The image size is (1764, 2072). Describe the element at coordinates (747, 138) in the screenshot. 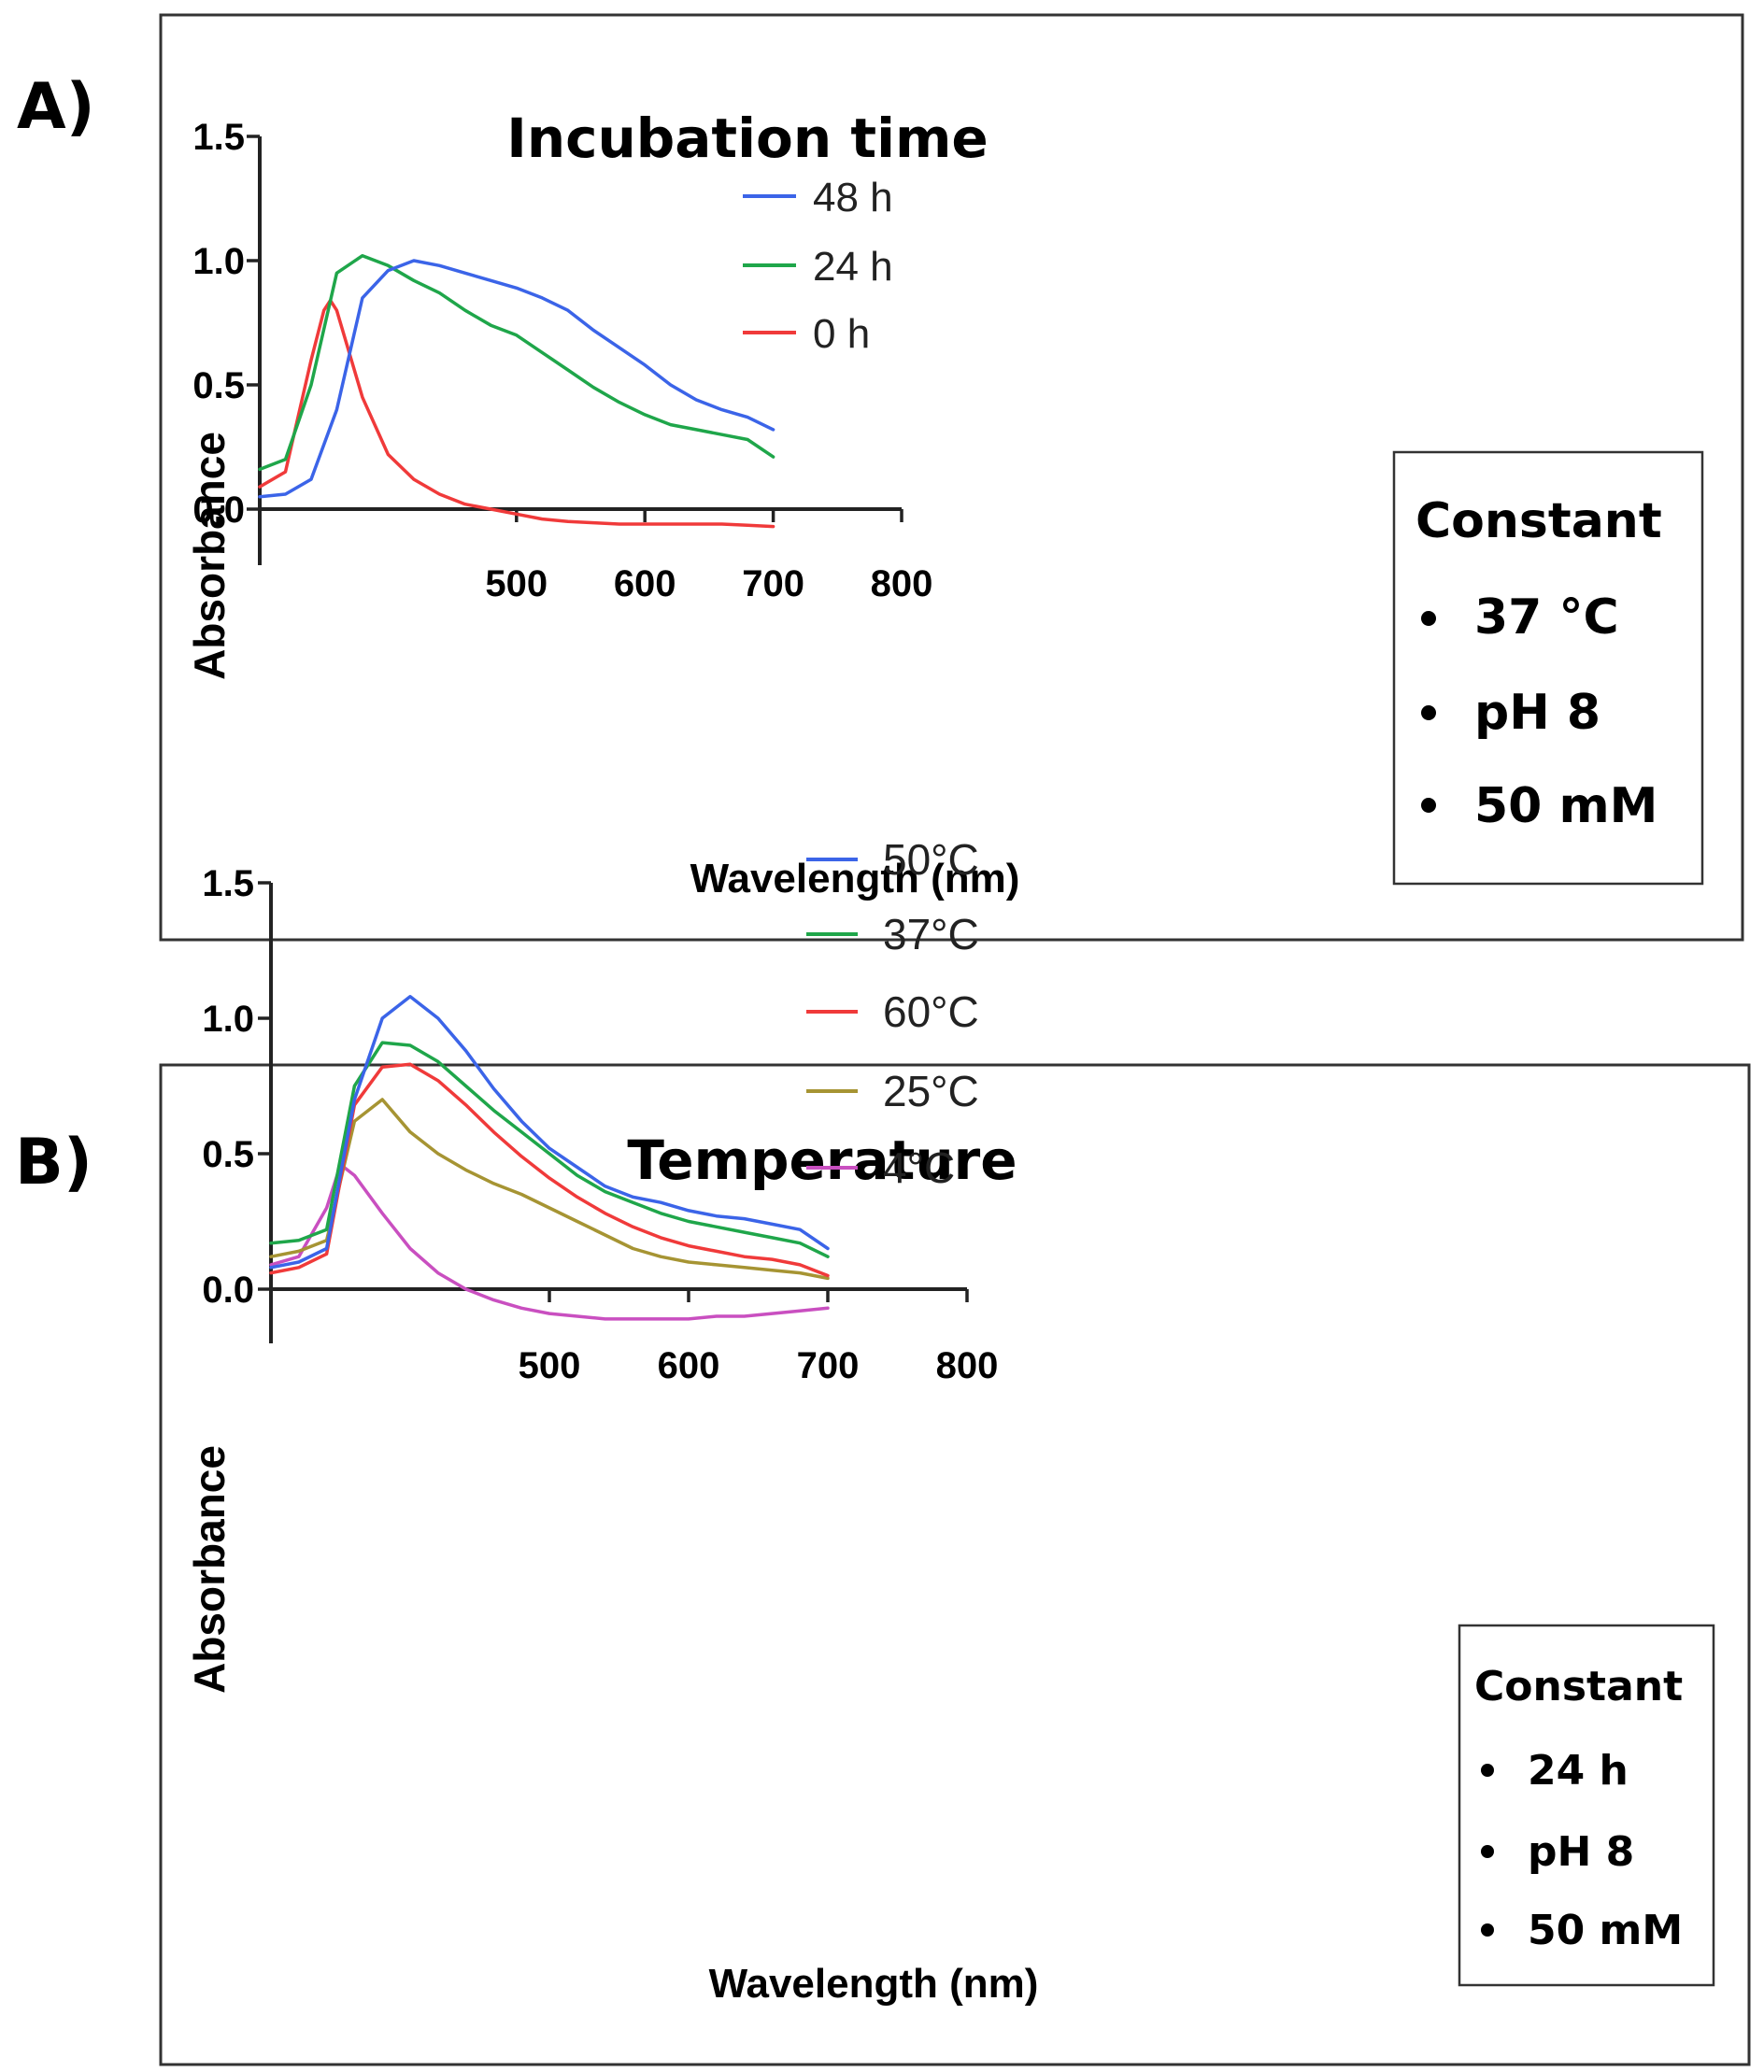

I see `chart-title: Incubation time` at that location.